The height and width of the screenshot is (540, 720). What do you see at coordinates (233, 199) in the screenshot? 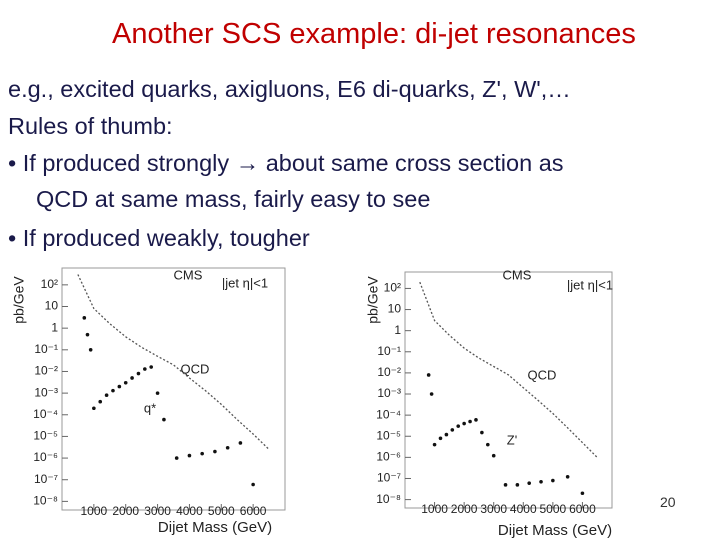
I see `body-line: QCD at same mass, fairly easy to see` at bounding box center [233, 199].